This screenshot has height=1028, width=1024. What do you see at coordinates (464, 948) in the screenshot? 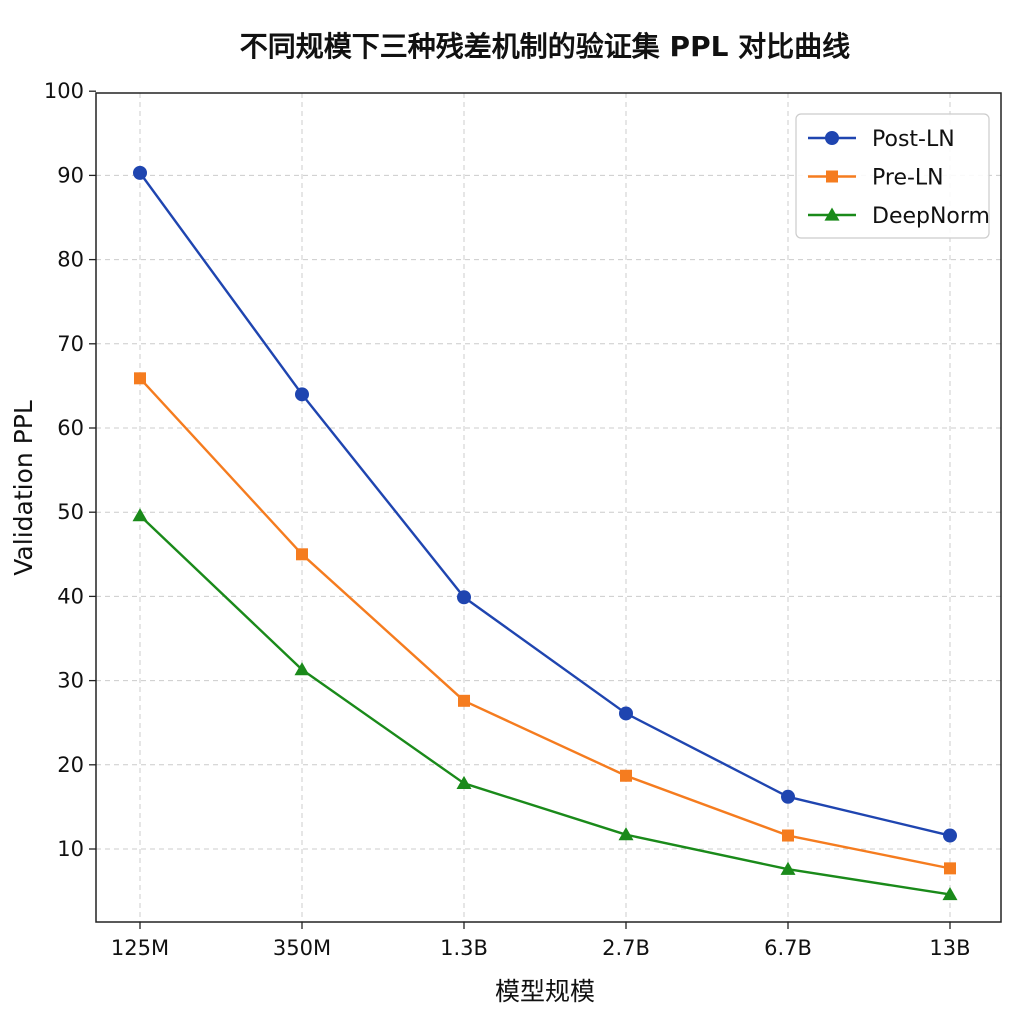
I see `x-tick-label: 1.3B` at bounding box center [464, 948].